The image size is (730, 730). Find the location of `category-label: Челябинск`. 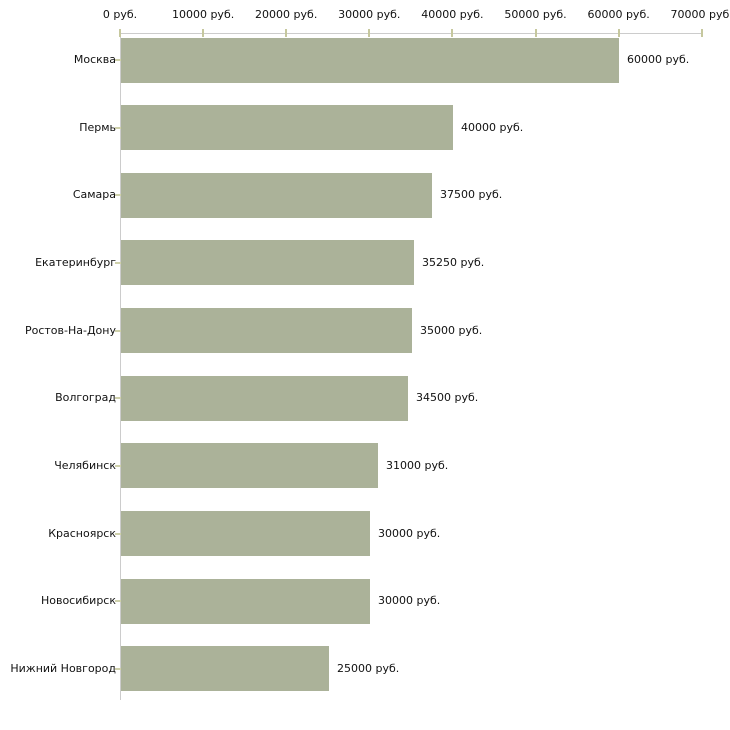

category-label: Челябинск is located at coordinates (85, 465).